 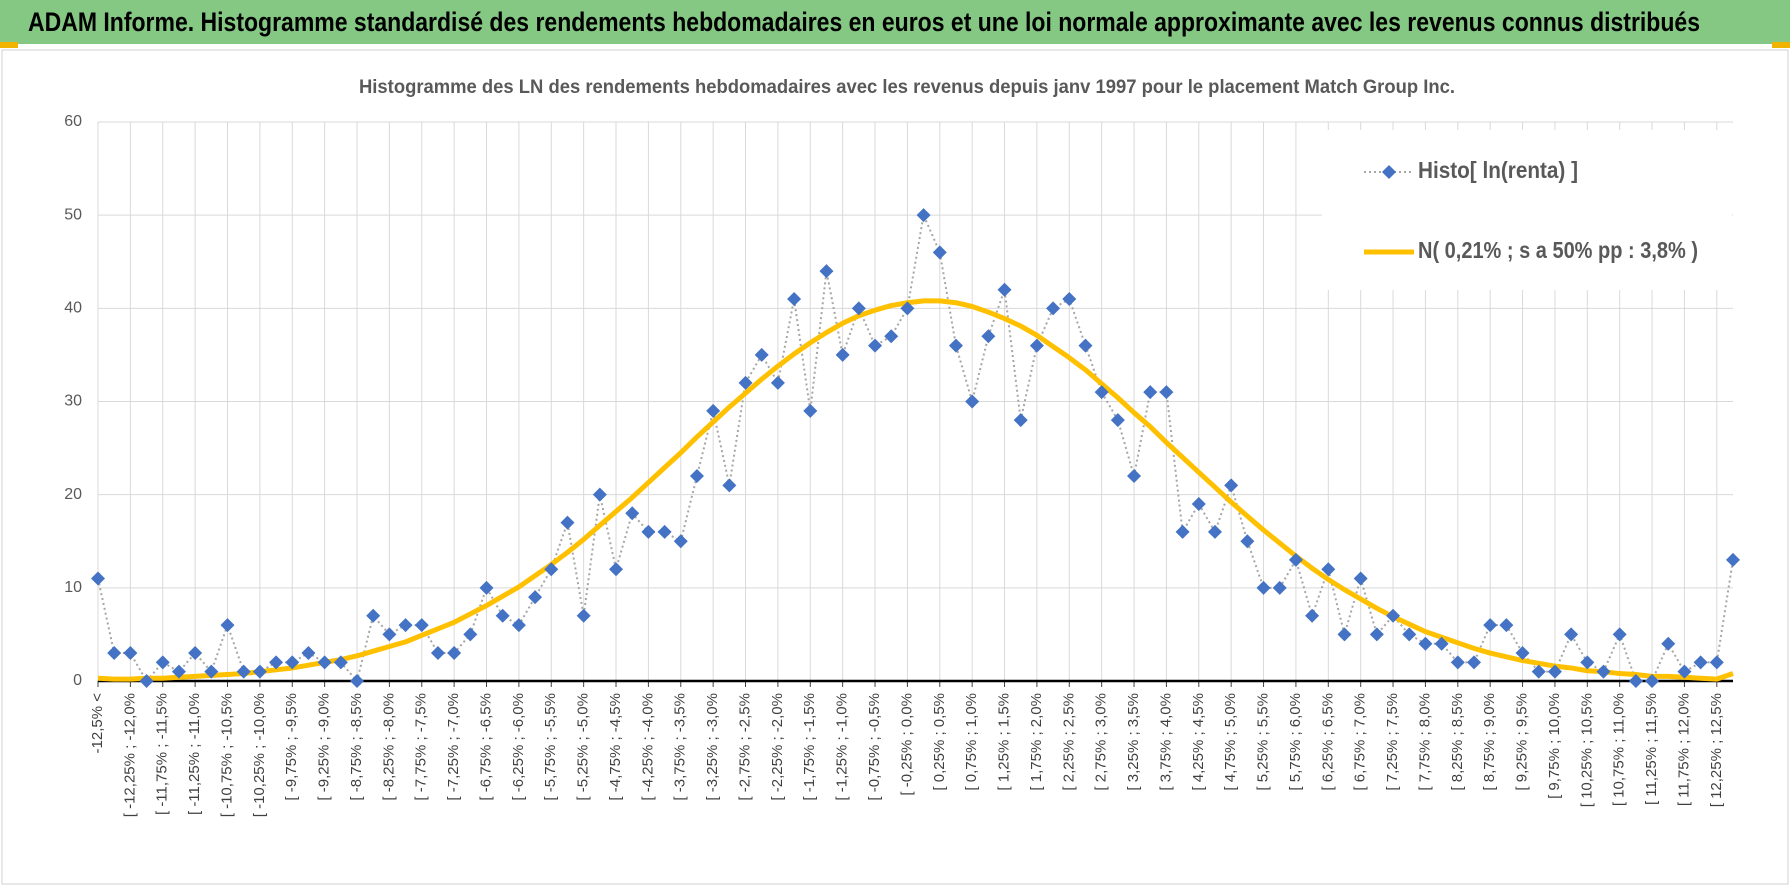 What do you see at coordinates (129, 755) in the screenshot?
I see `x-tick-label: [ -12,25% ; -12,0%` at bounding box center [129, 755].